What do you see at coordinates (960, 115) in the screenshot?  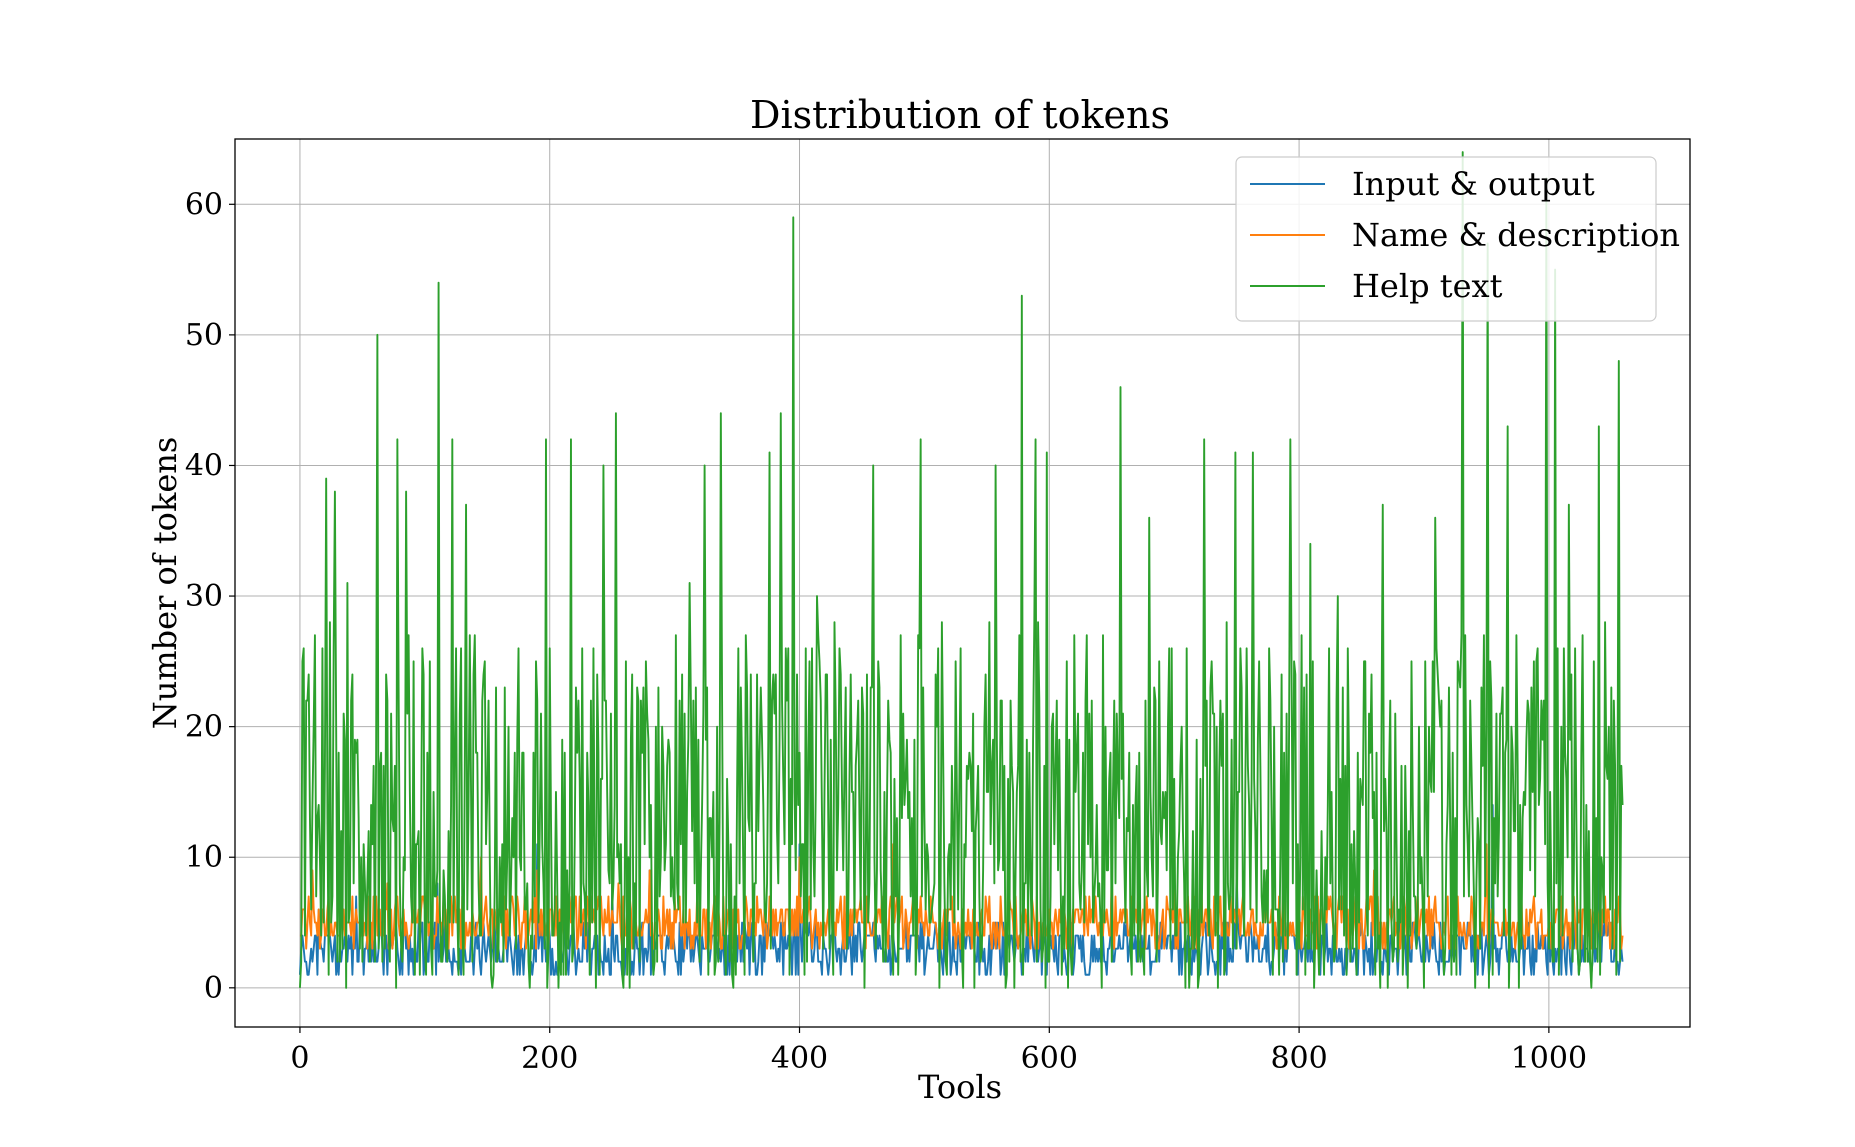 I see `chart-title: Distribution of tokens` at bounding box center [960, 115].